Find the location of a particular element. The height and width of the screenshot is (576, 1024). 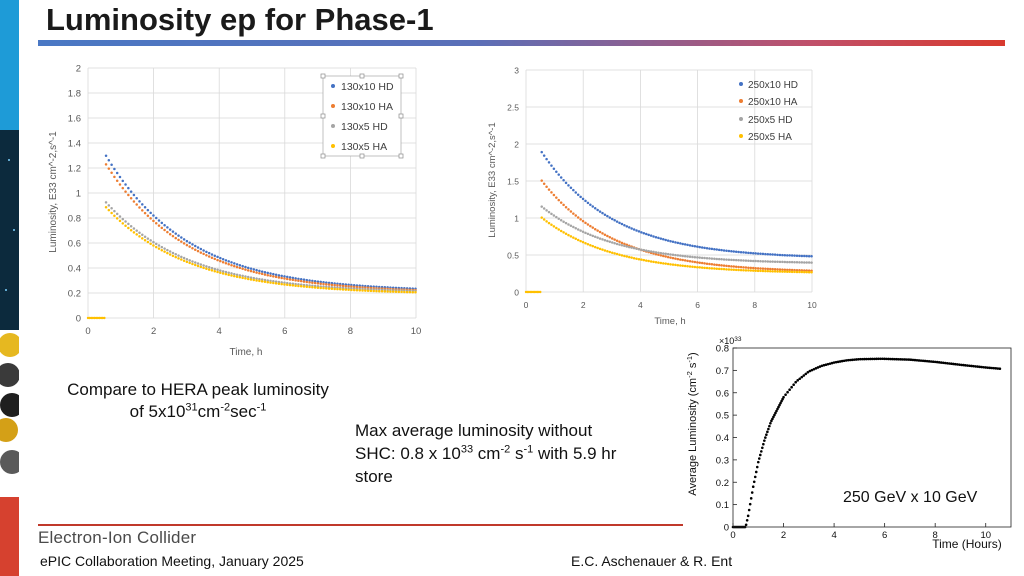

chart2-x-tick-label: 8 is located at coordinates (754, 305).